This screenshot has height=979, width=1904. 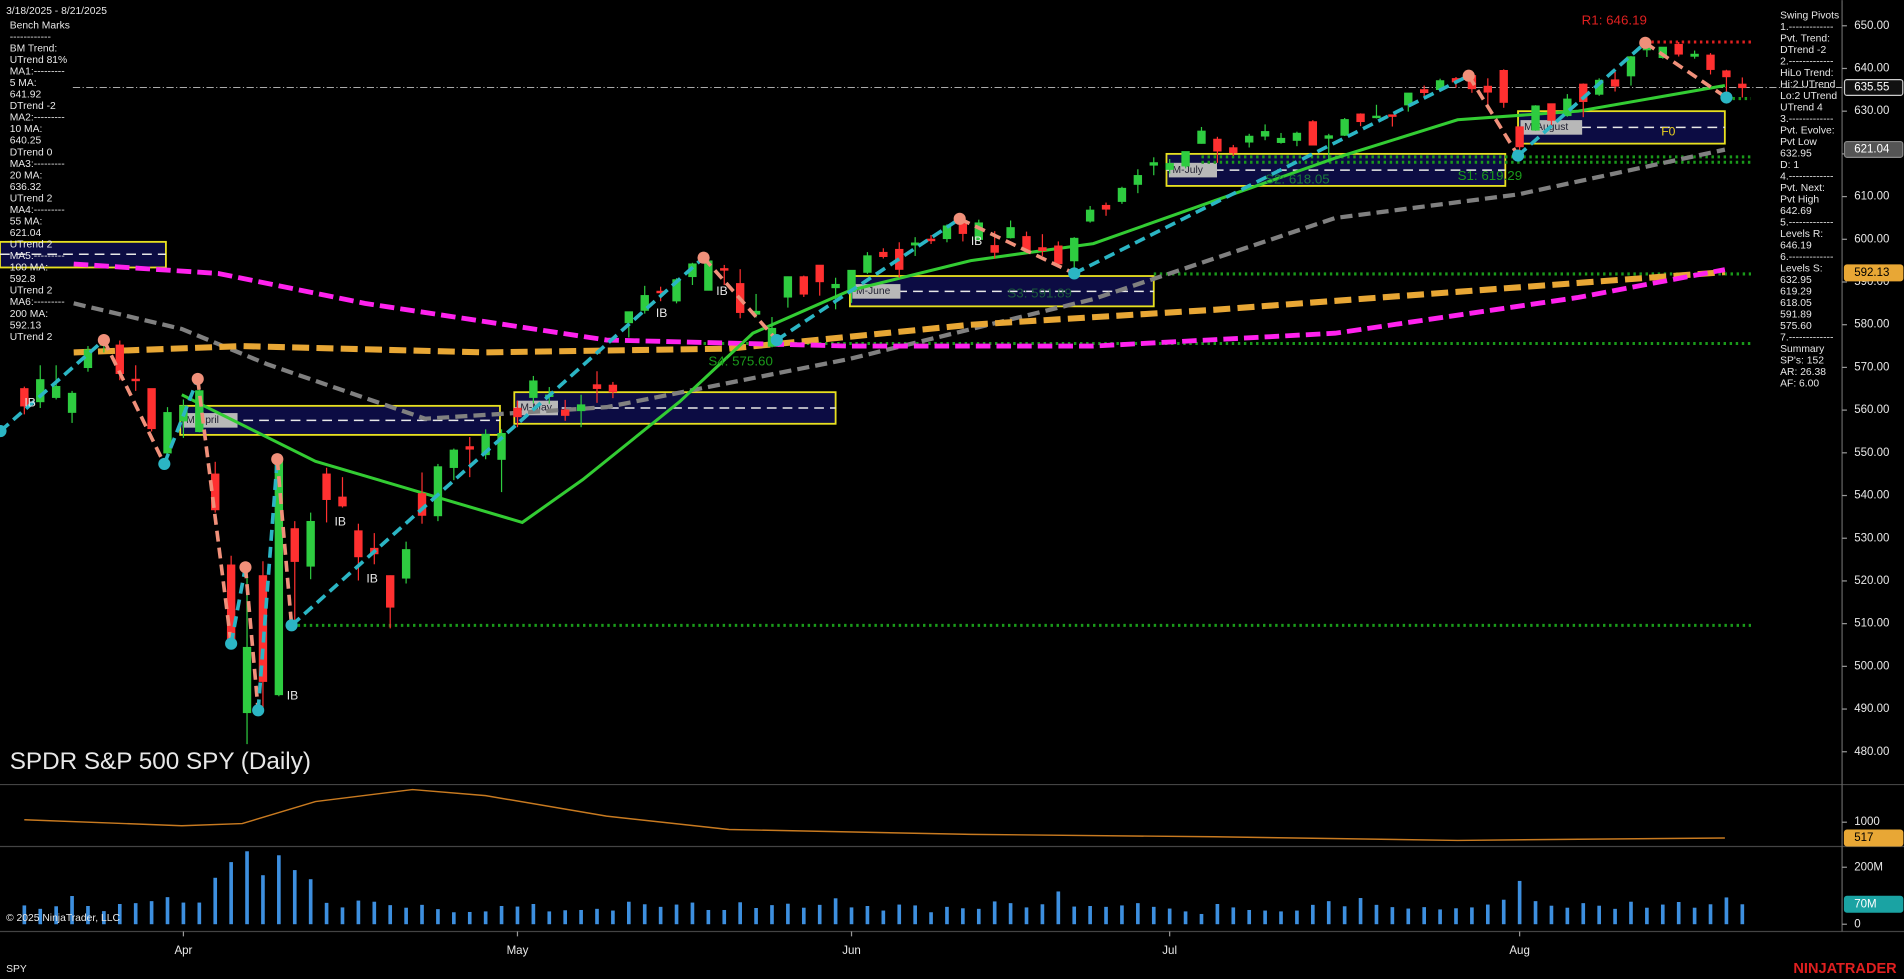 I want to click on y-tick-label: 600.00, so click(x=1871, y=239).